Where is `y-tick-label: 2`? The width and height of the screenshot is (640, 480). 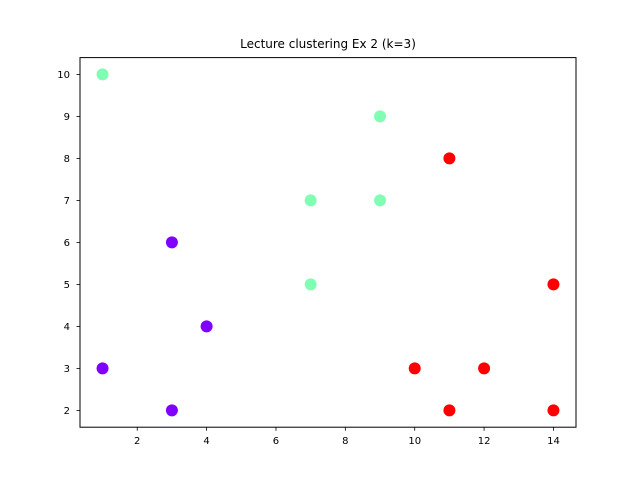
y-tick-label: 2 is located at coordinates (67, 411).